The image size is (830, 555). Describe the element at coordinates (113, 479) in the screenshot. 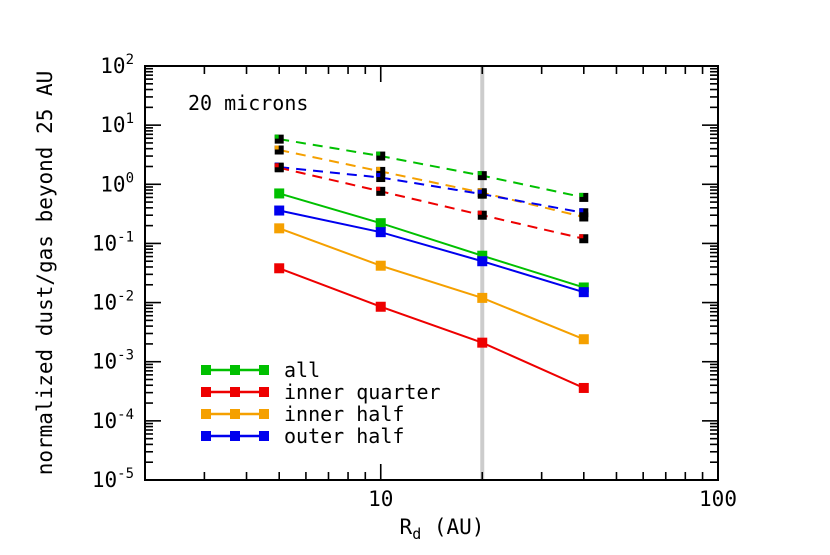

I see `y-tick-label: 10⁻⁵` at that location.